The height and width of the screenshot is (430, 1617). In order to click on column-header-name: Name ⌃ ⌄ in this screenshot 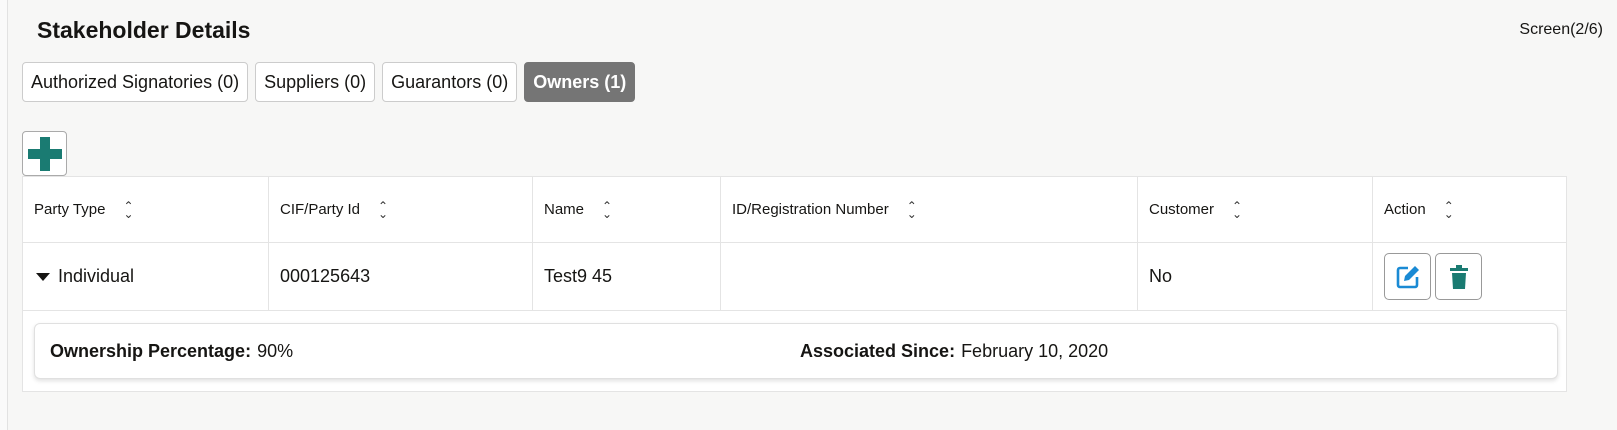, I will do `click(627, 209)`.